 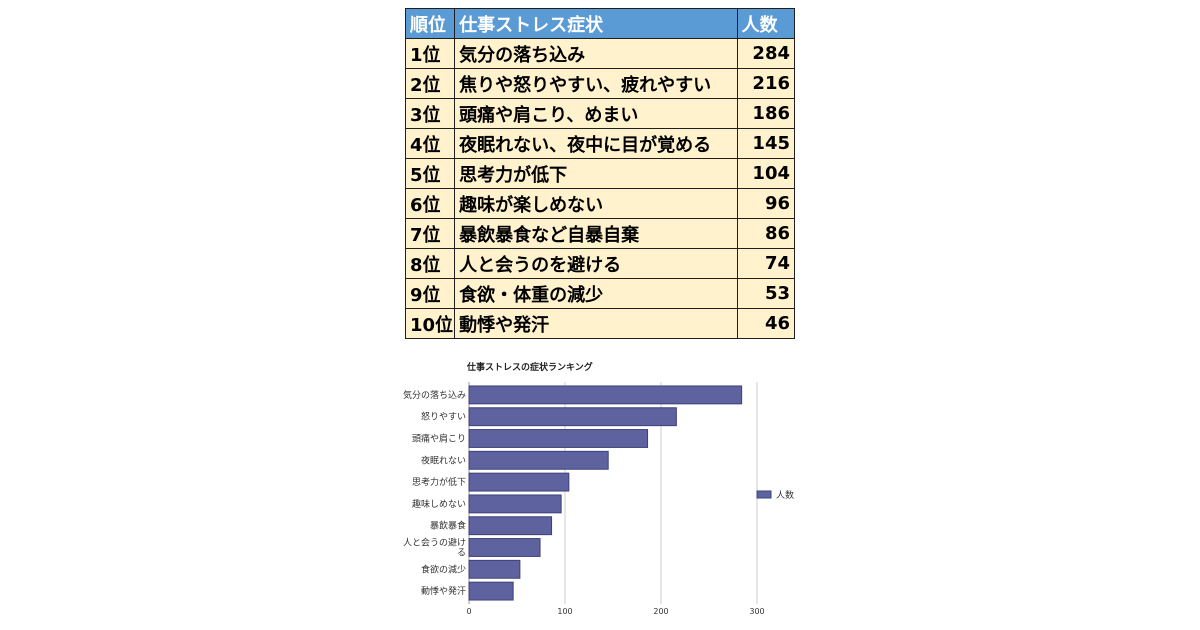 What do you see at coordinates (529, 367) in the screenshot?
I see `chart-title: 仕事ストレスの症状ランキング` at bounding box center [529, 367].